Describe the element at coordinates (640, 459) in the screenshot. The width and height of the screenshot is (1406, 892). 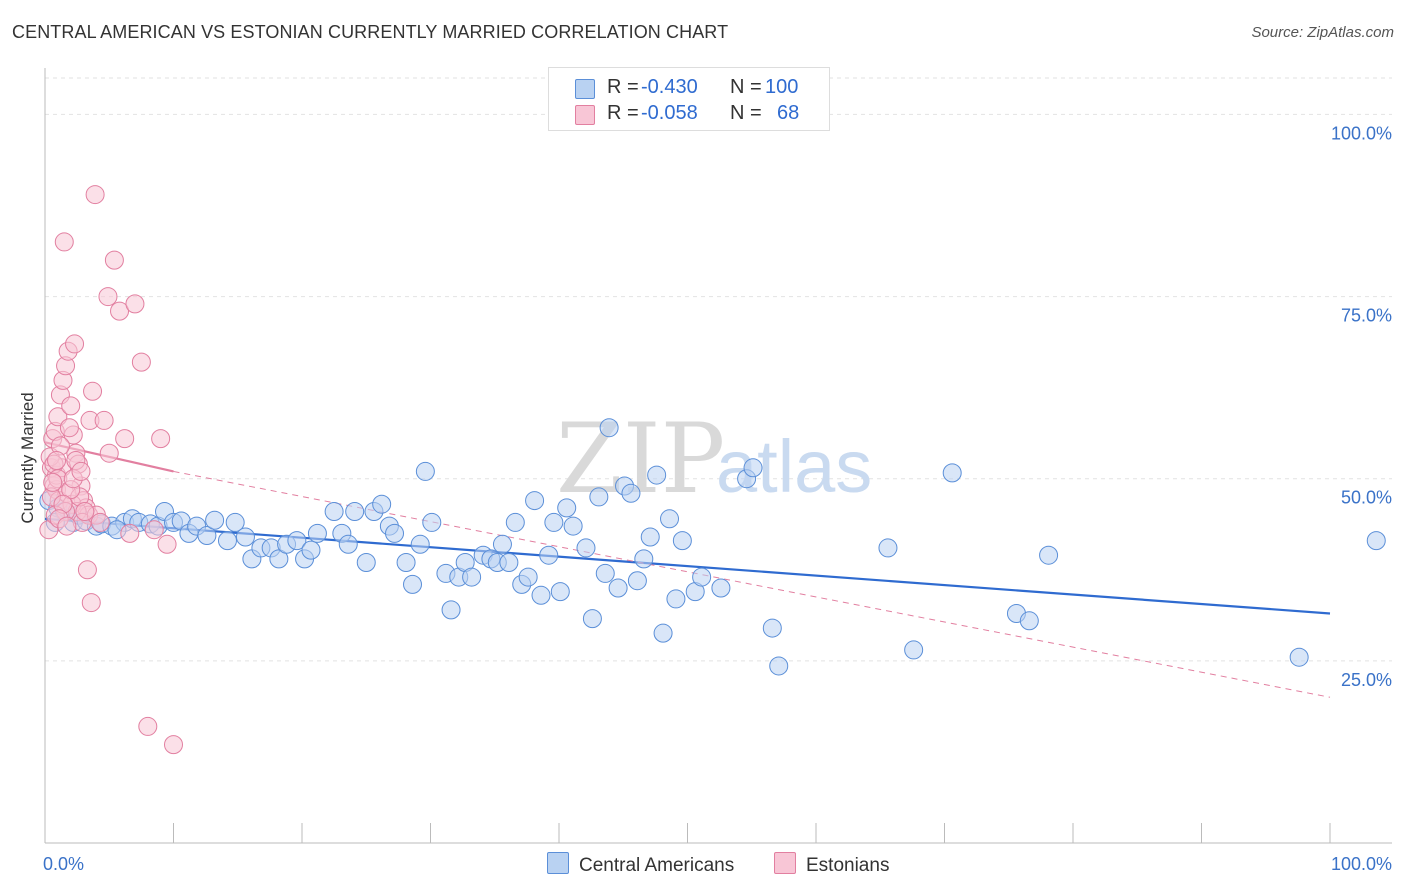
I see `watermark-zip: ZIP` at that location.